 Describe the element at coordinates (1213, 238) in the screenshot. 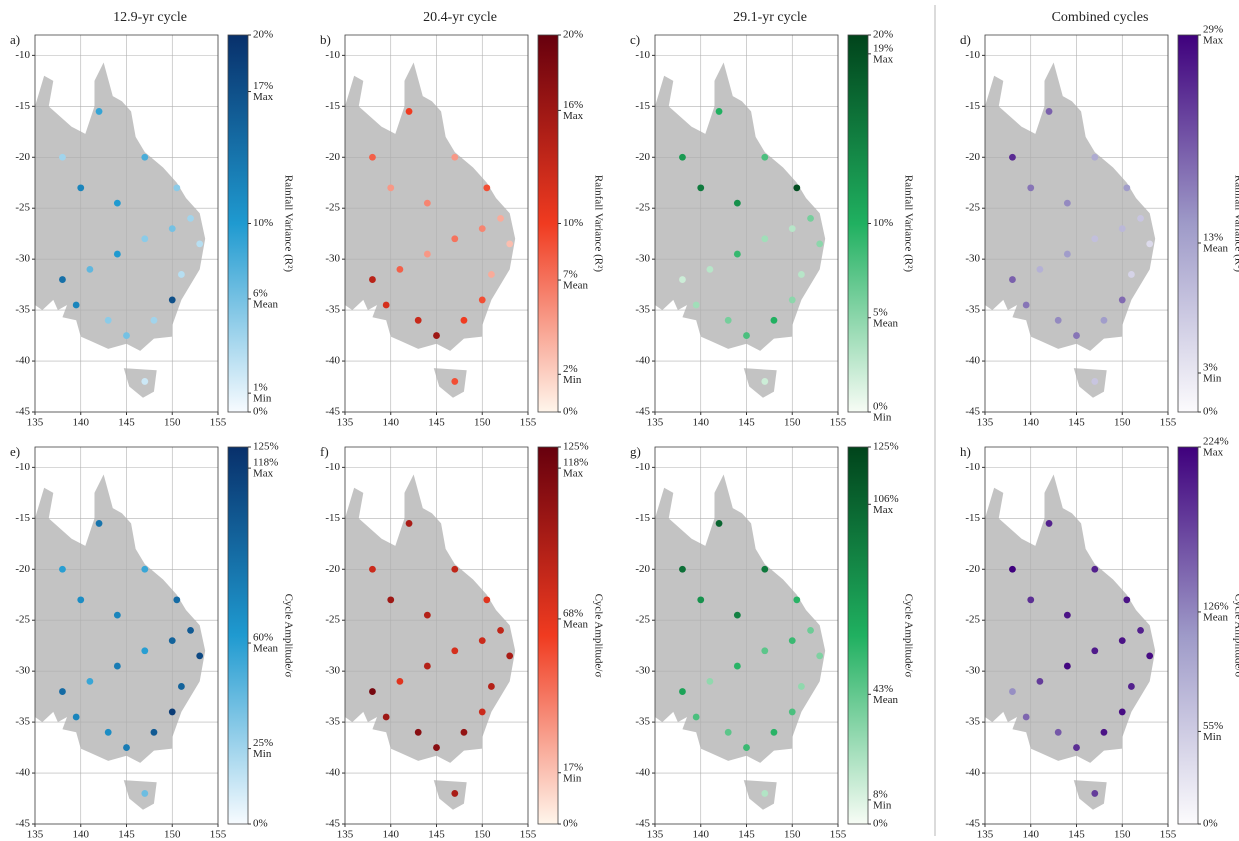

I see `colorbar-stat-label: 13%` at that location.